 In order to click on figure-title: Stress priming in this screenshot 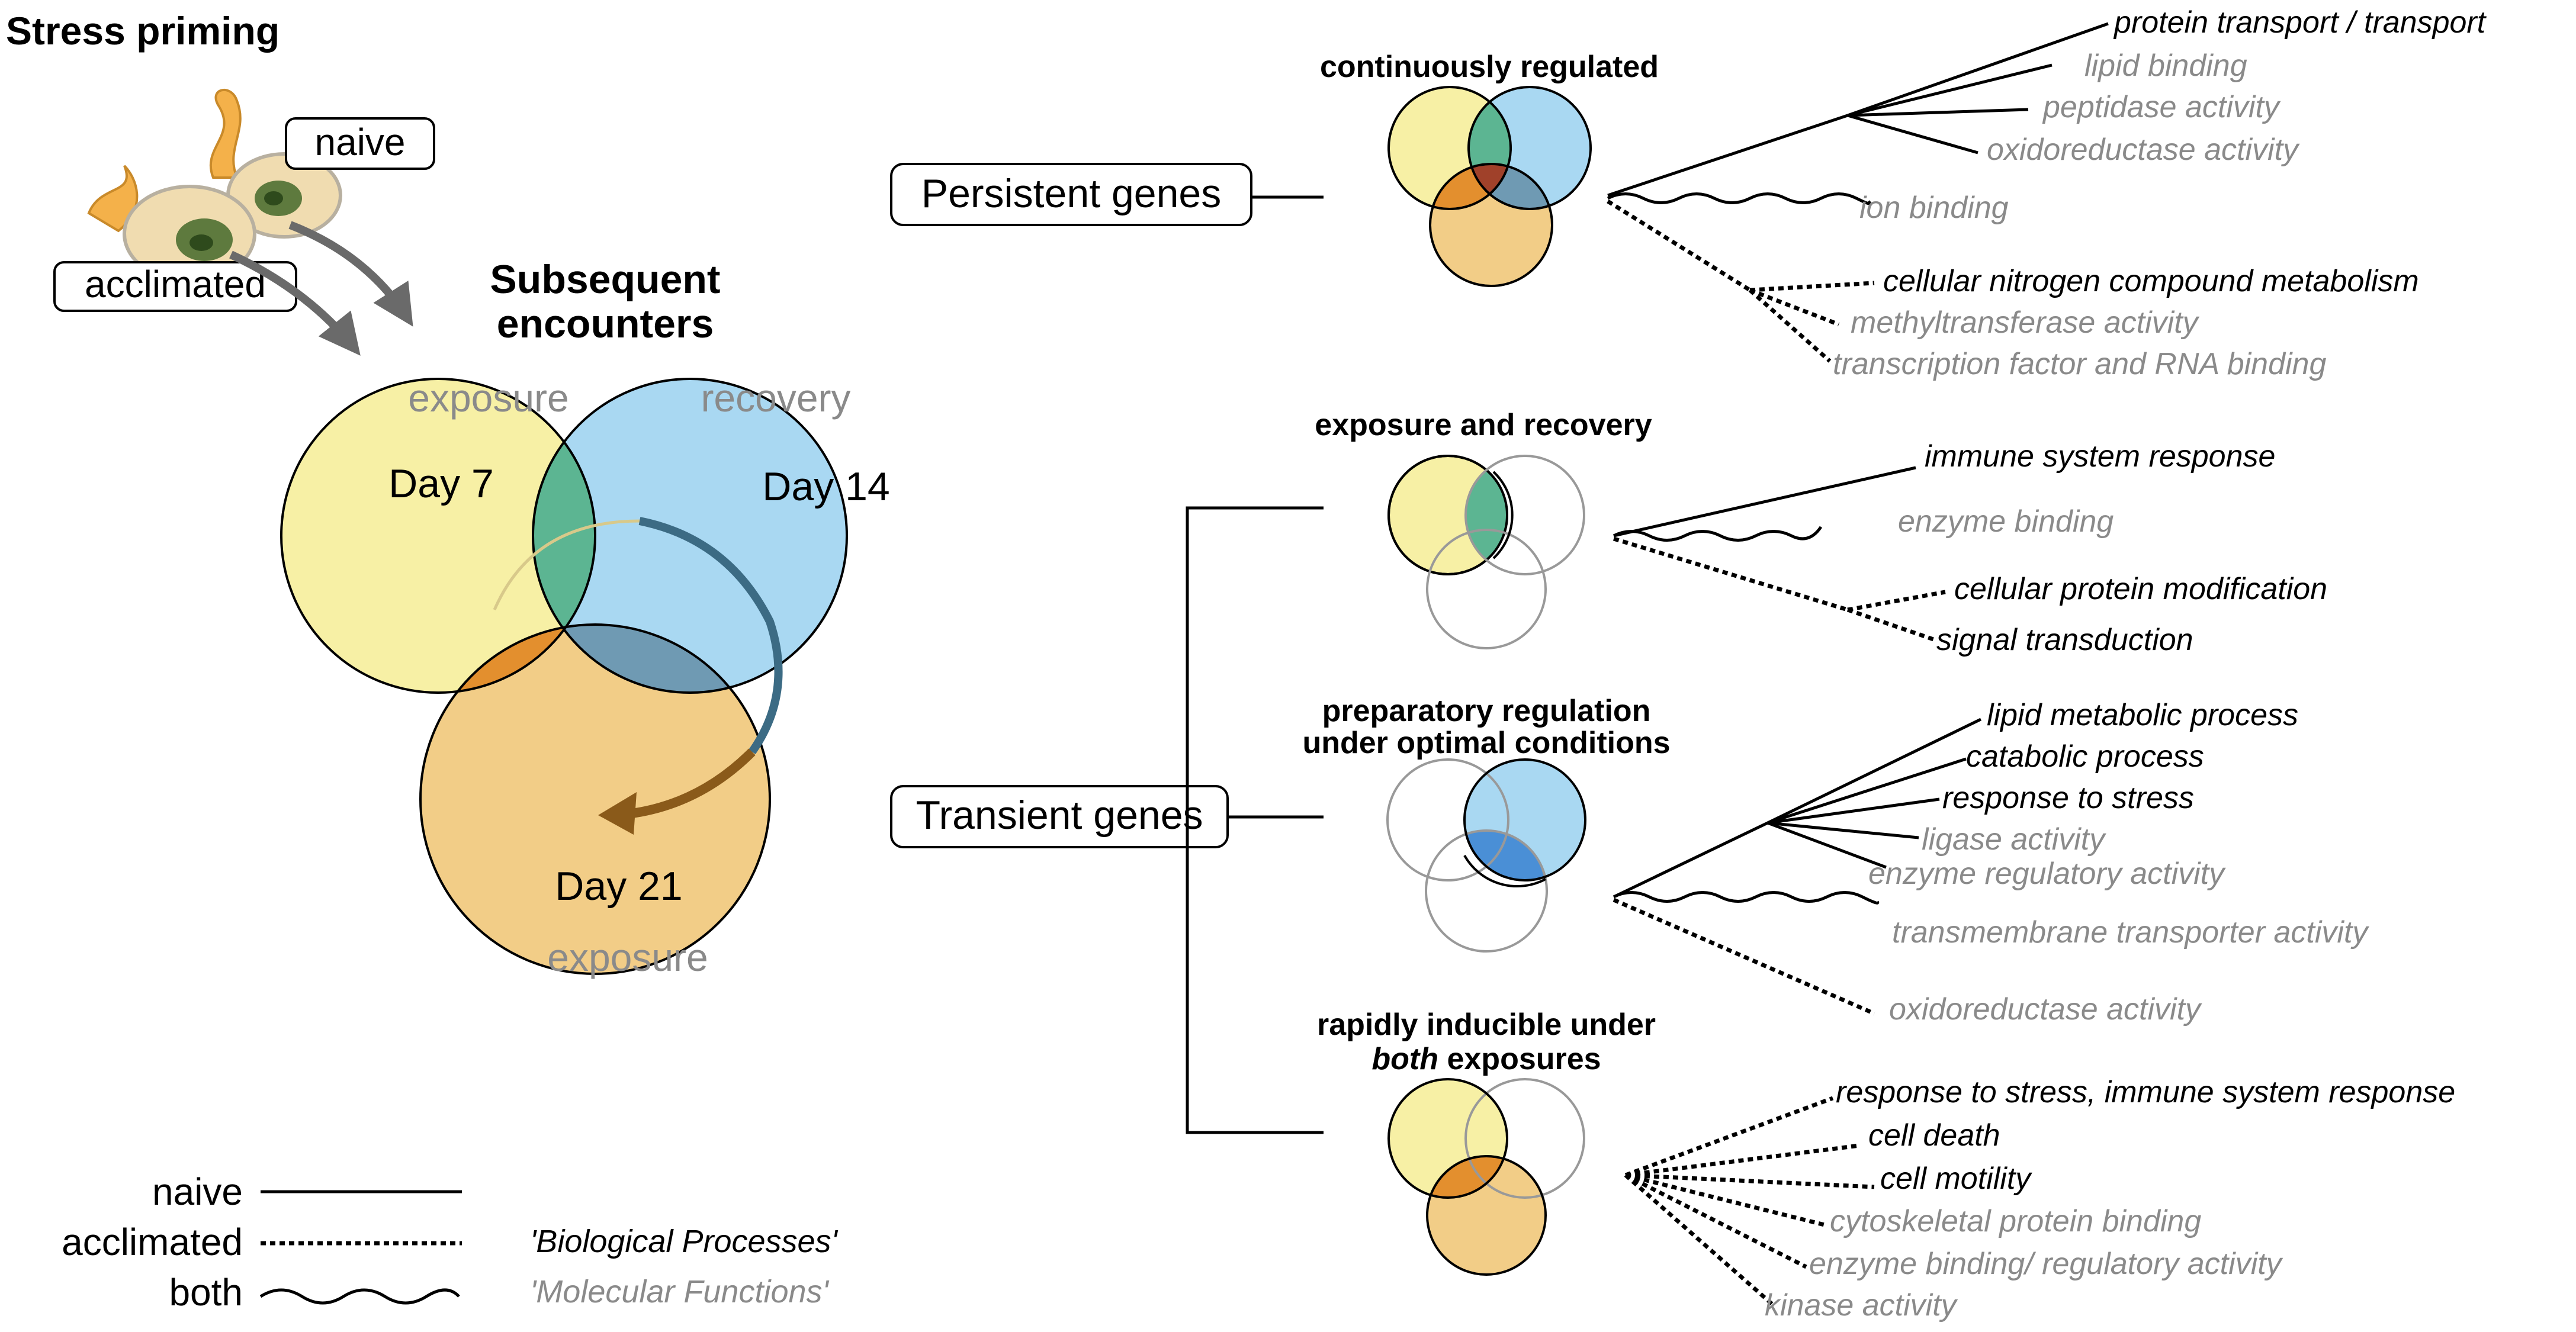, I will do `click(143, 31)`.